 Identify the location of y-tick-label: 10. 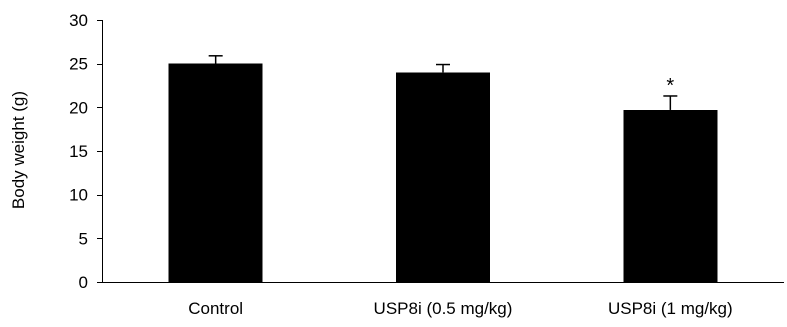
(78, 195).